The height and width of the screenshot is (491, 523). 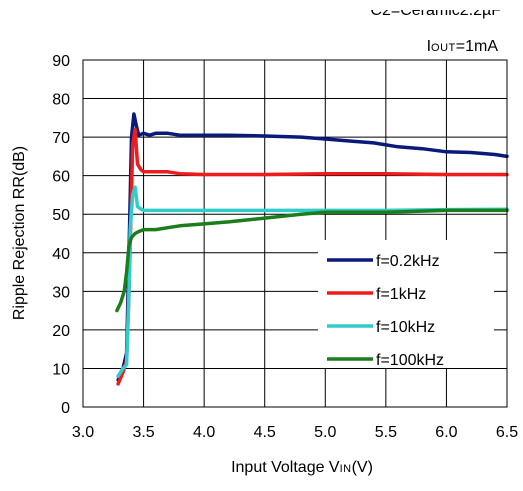 I want to click on x-tick-label: 4.0, so click(x=204, y=432).